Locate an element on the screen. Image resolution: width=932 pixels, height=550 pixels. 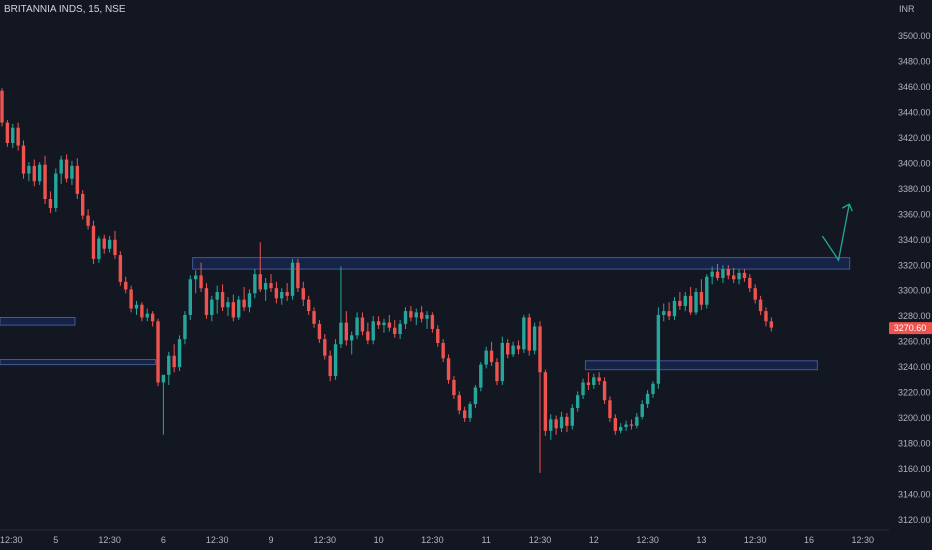
time-tick-label: 6 is located at coordinates (163, 540).